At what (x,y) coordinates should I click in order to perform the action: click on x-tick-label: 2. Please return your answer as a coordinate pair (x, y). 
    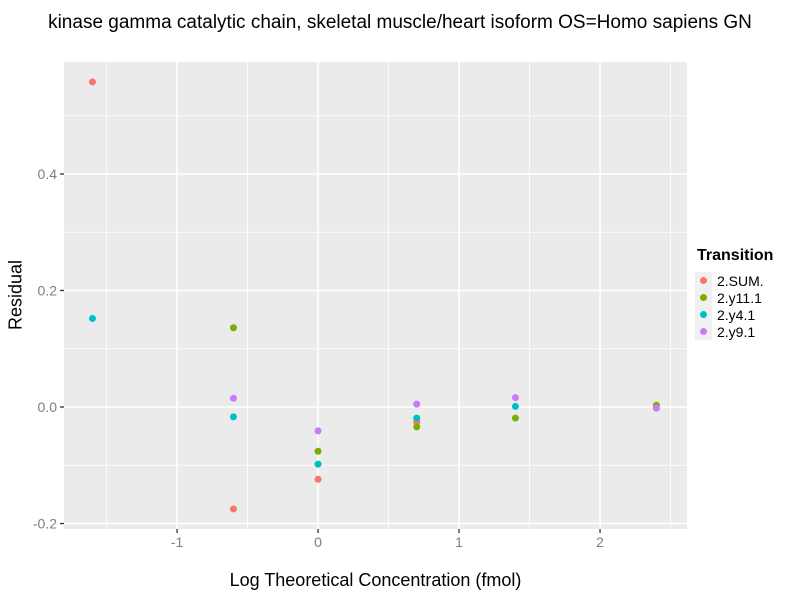
    Looking at the image, I should click on (600, 542).